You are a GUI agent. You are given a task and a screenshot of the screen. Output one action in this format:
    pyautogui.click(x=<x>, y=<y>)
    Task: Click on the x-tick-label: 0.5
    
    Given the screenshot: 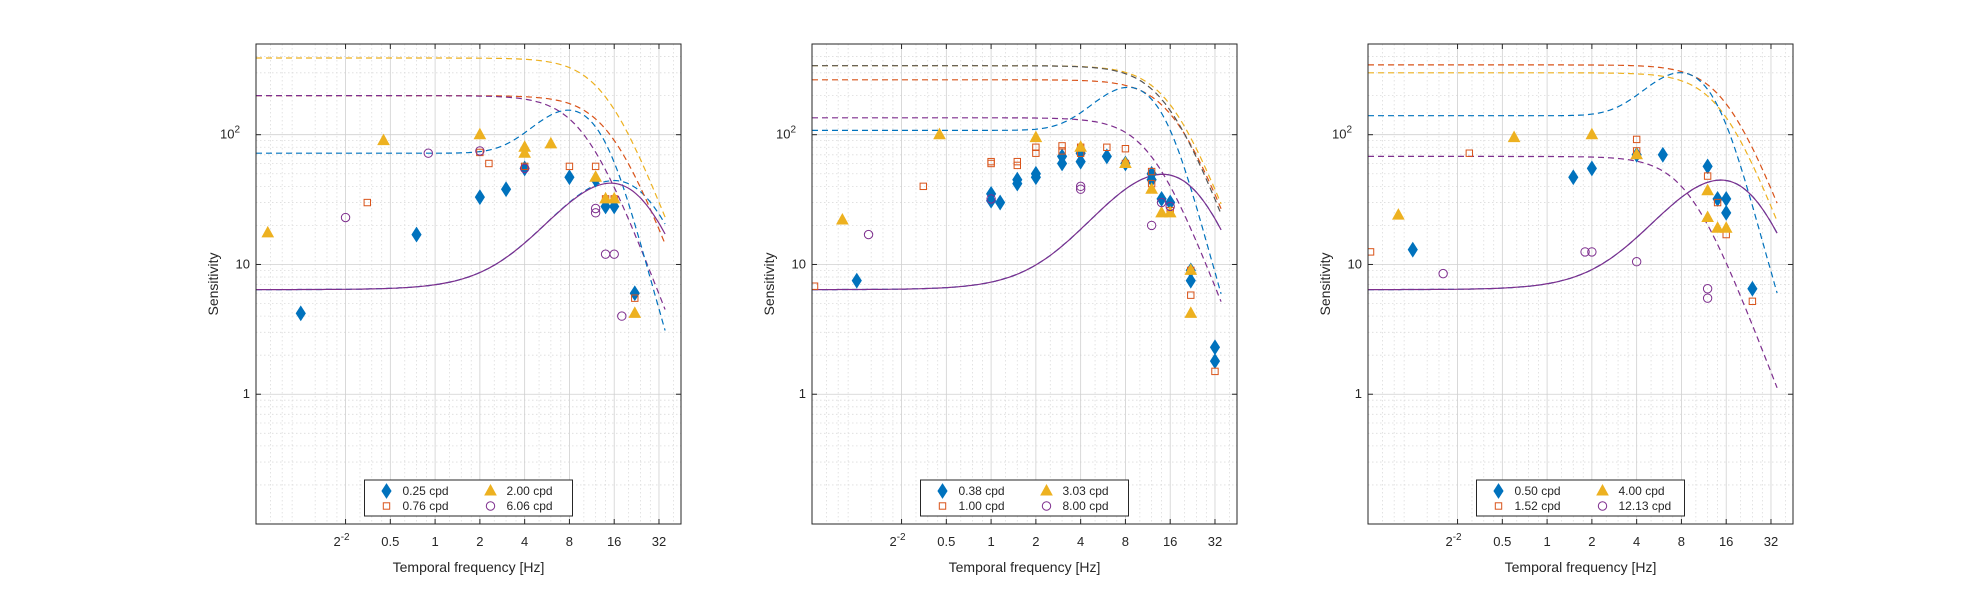 What is the action you would take?
    pyautogui.click(x=946, y=541)
    